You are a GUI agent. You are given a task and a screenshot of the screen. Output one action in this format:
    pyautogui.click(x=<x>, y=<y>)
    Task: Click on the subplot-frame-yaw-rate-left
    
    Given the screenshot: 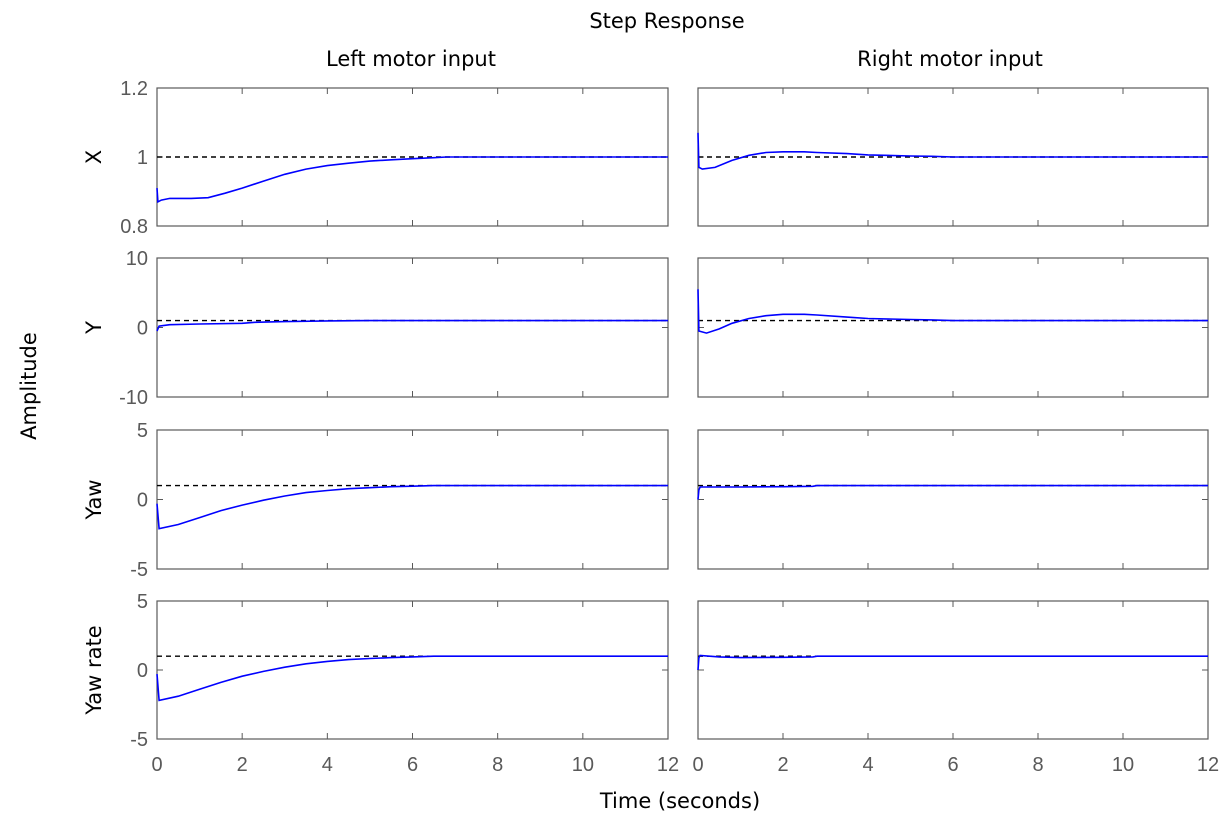 What is the action you would take?
    pyautogui.click(x=412, y=670)
    